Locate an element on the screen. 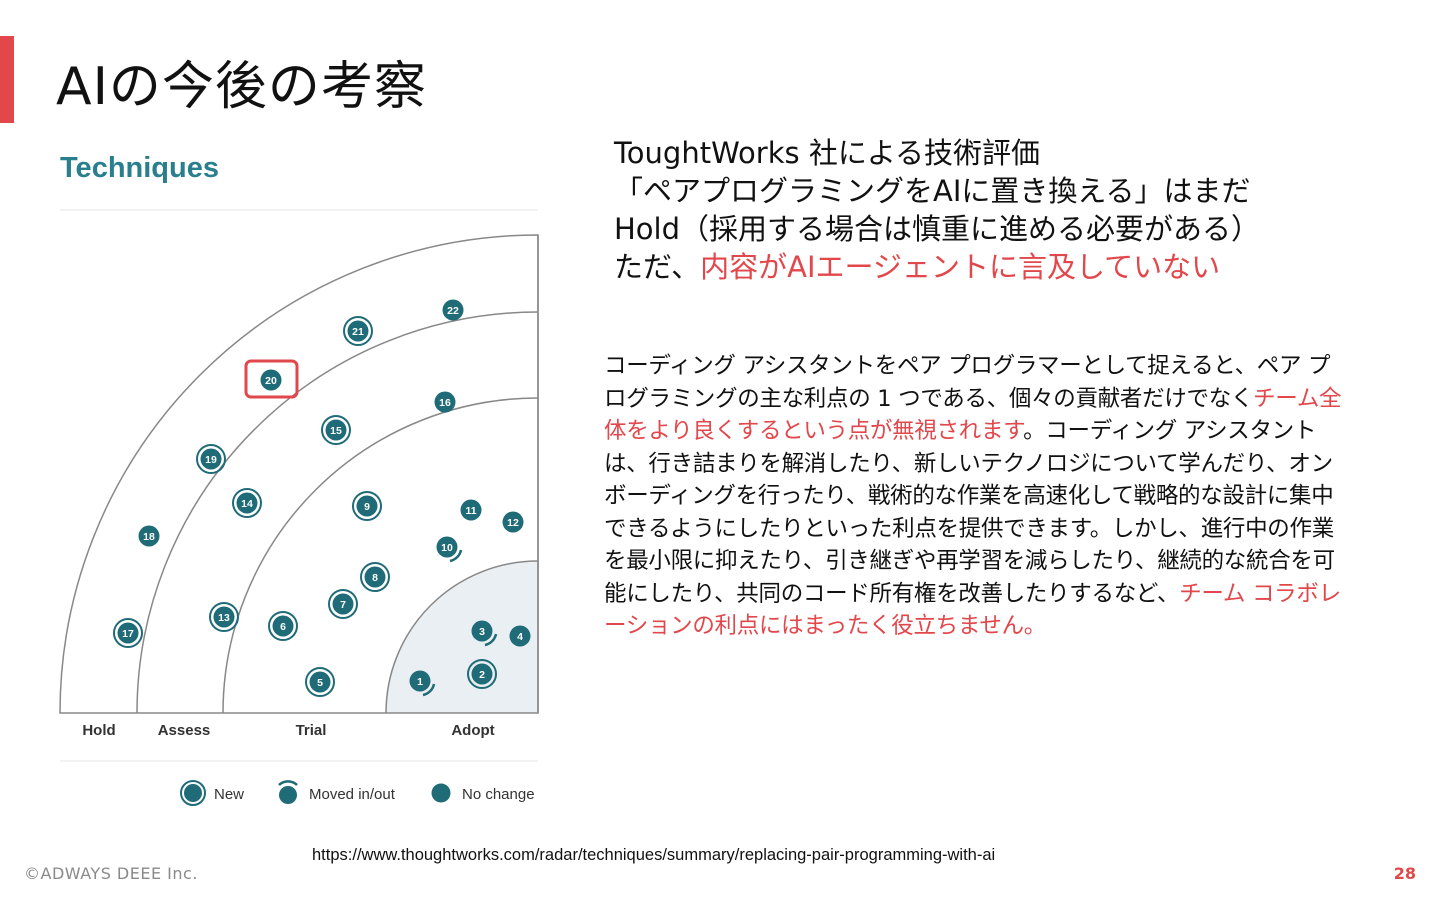 Image resolution: width=1440 pixels, height=900 pixels. legend-moved-label: Moved in/out is located at coordinates (352, 794).